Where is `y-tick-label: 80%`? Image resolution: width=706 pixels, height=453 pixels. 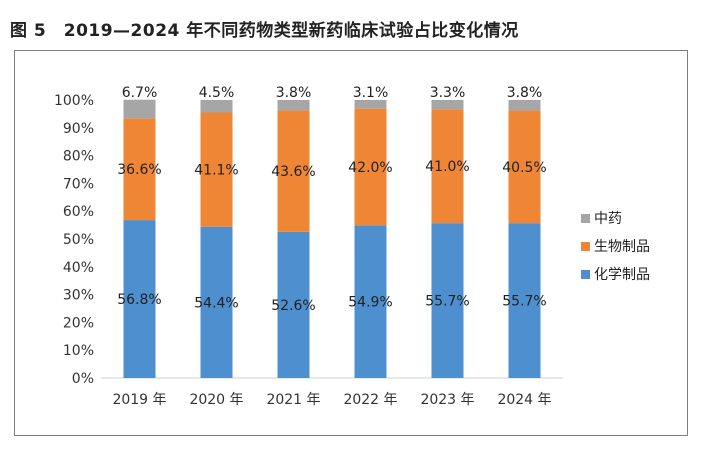 y-tick-label: 80% is located at coordinates (78, 157).